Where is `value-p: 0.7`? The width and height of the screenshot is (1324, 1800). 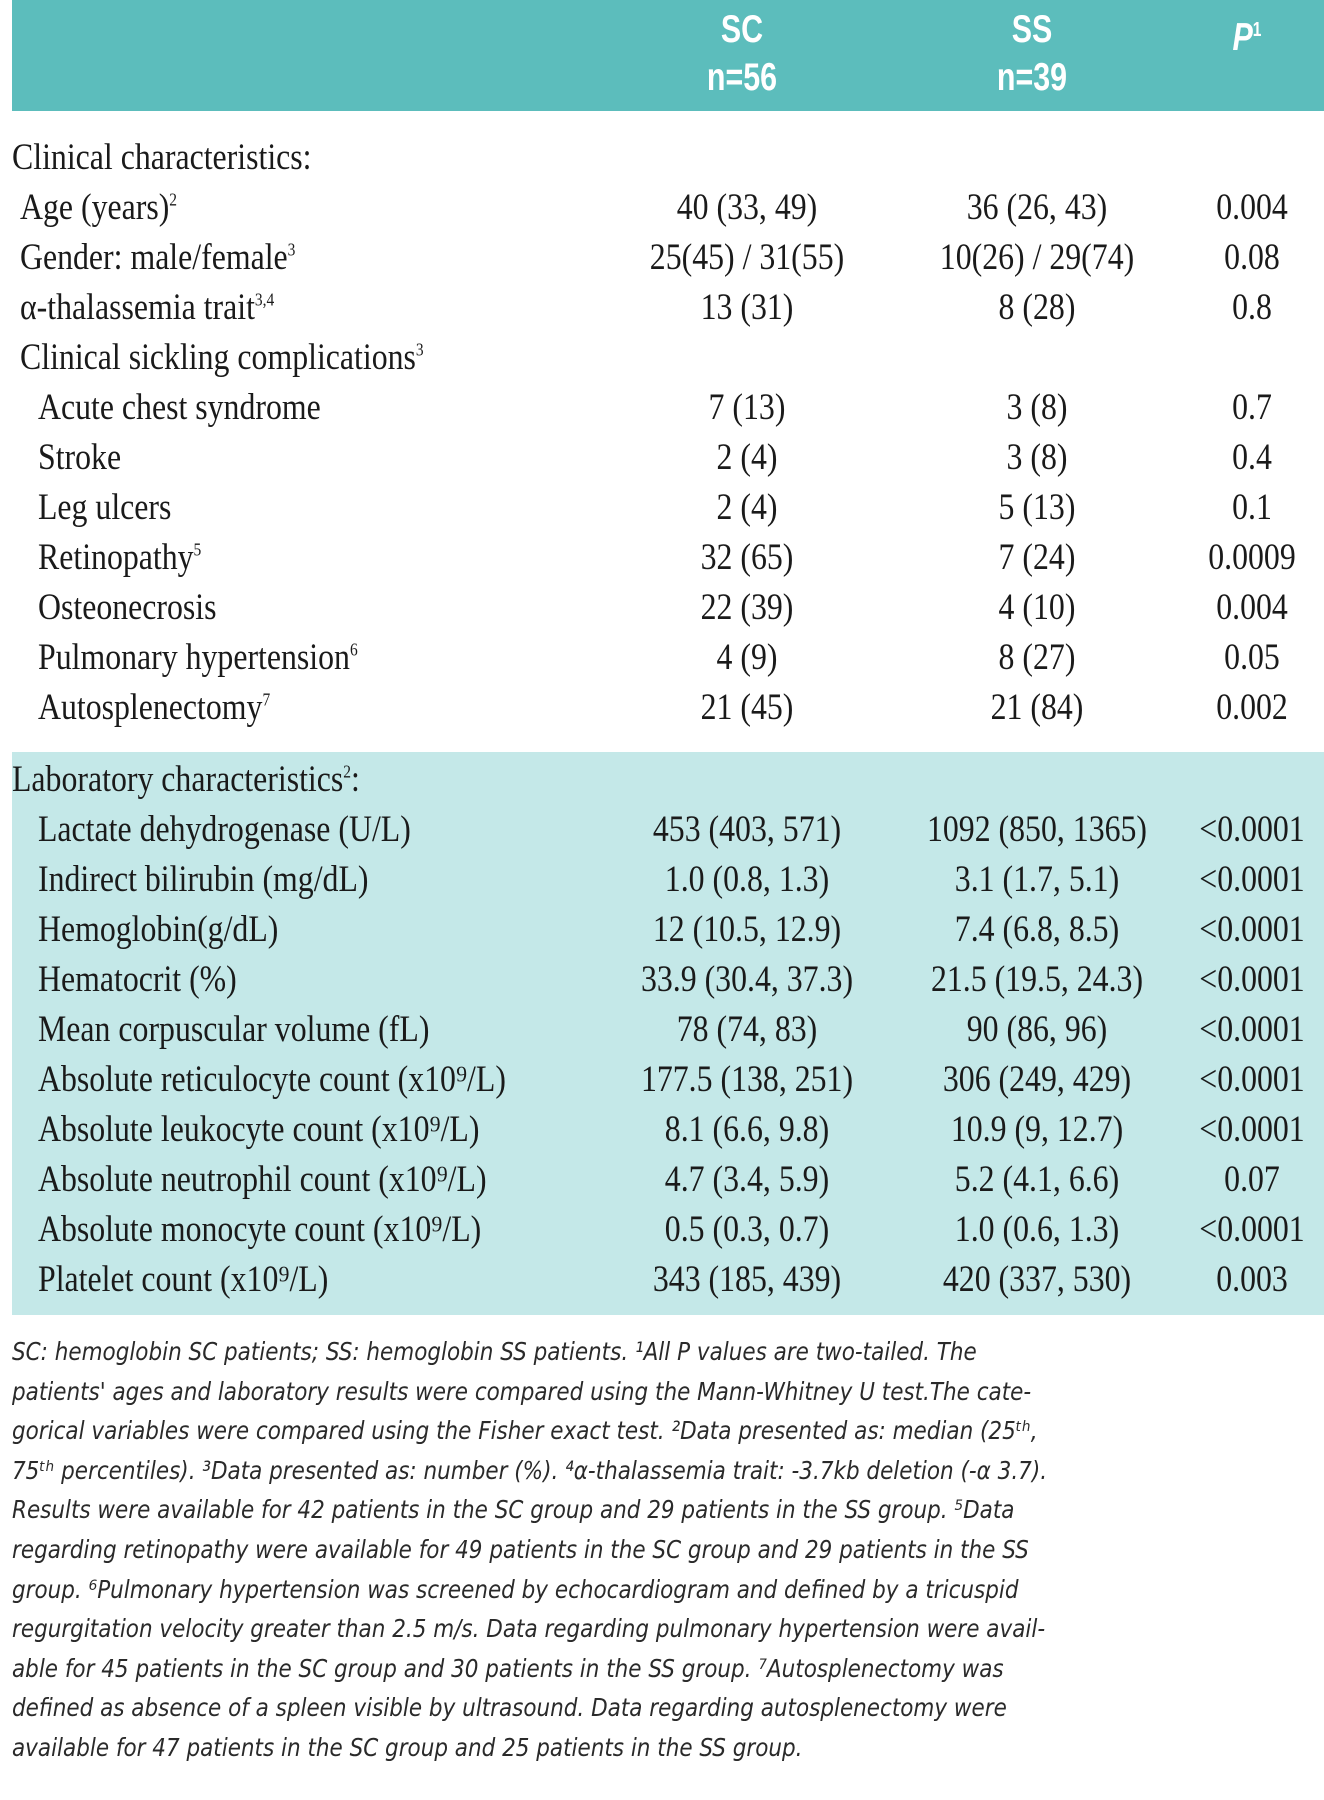
value-p: 0.7 is located at coordinates (1252, 407).